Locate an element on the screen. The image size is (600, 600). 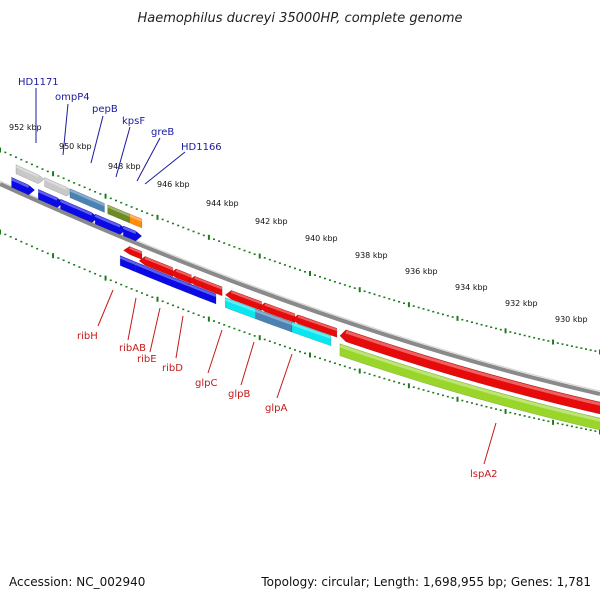
gene-ribd is located at coordinates (202, 293).